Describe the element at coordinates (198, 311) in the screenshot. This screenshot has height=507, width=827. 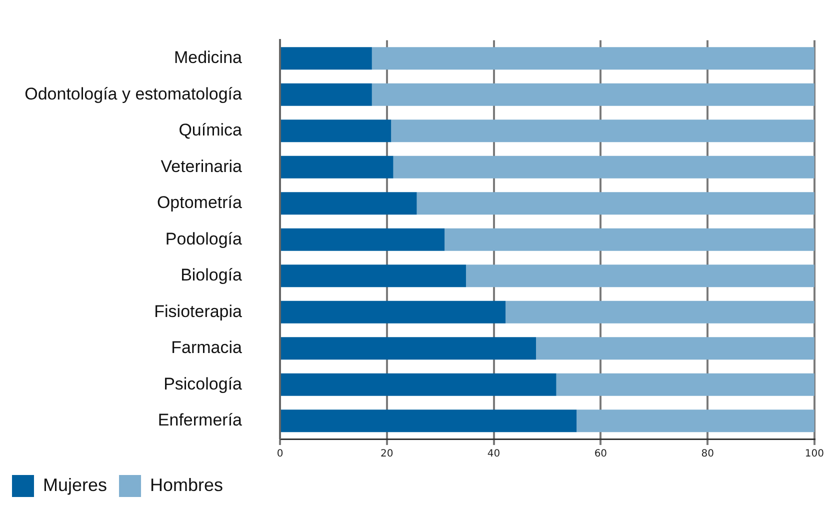
I see `y-tick-label: Fisioterapia` at that location.